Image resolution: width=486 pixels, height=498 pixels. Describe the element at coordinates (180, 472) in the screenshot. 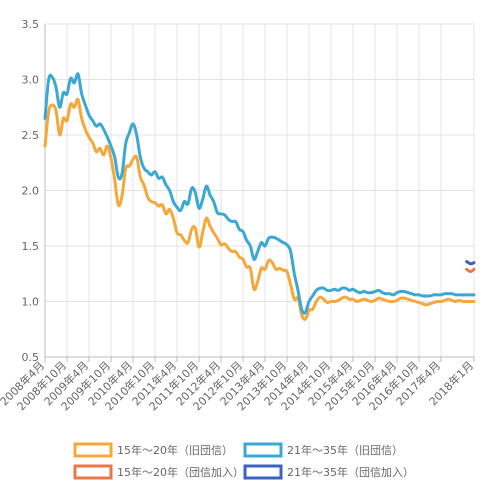

I see `legend-label: 15年～20年（団信加入）` at that location.